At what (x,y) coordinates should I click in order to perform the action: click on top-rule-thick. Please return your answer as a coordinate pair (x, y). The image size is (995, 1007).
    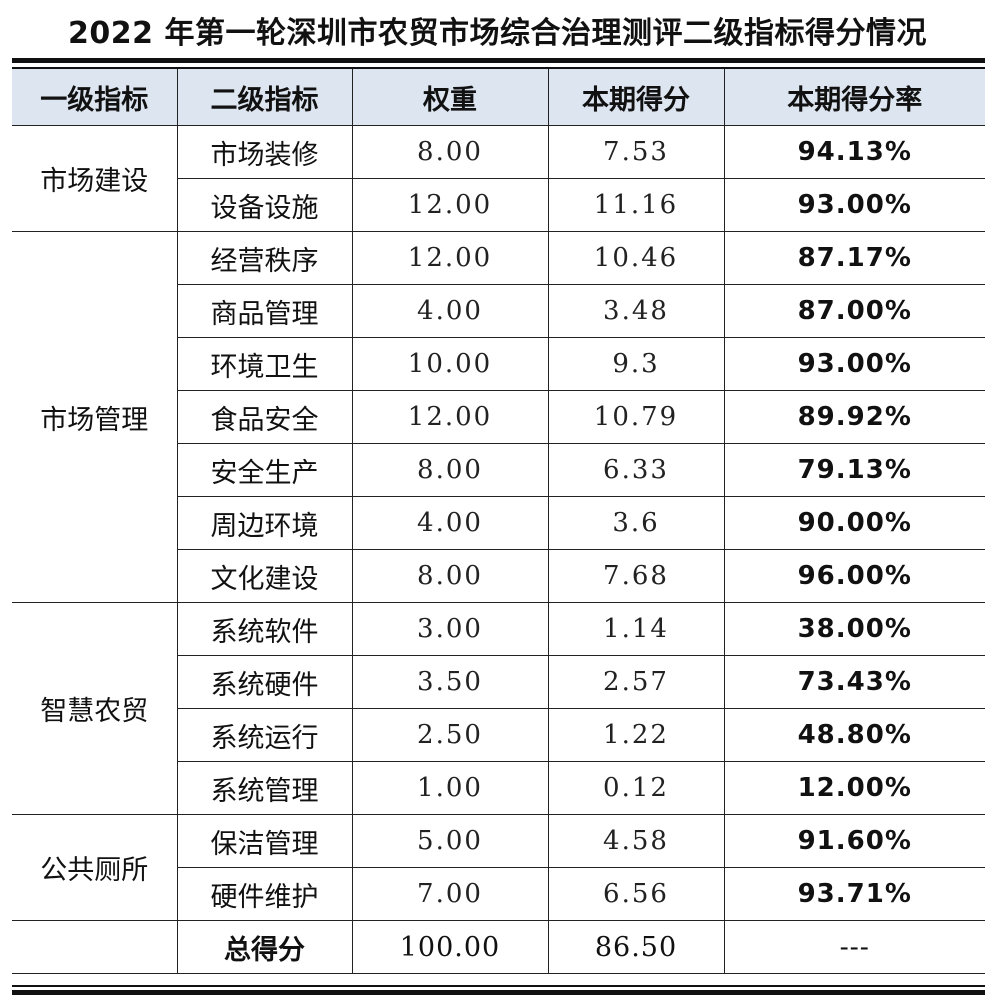
    Looking at the image, I should click on (498, 60).